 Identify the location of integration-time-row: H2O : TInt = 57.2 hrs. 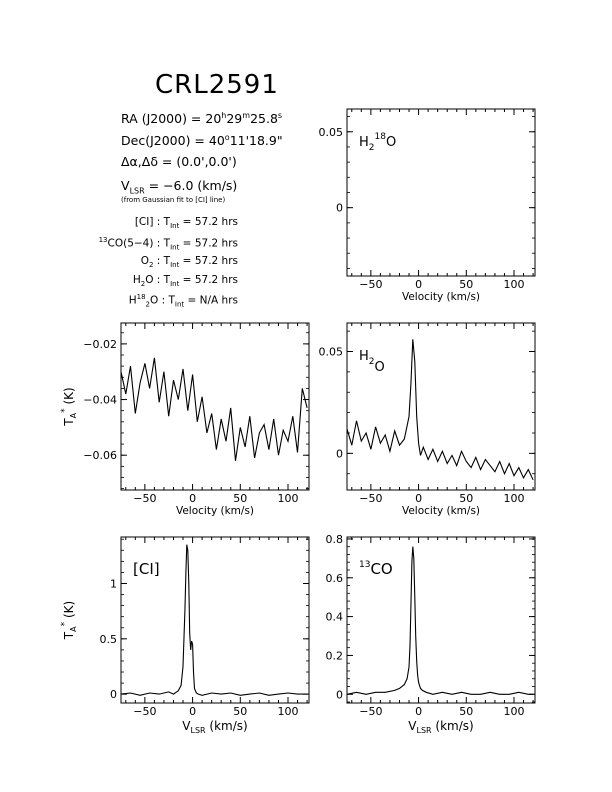
(185, 281).